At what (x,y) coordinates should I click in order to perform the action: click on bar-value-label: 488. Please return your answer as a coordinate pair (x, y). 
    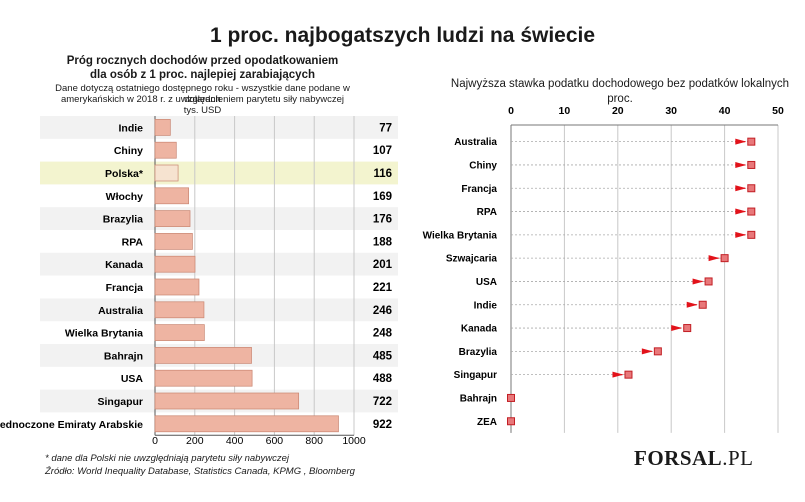
    Looking at the image, I should click on (383, 379).